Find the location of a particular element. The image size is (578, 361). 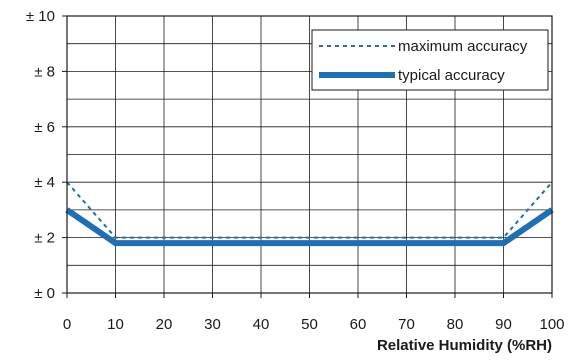

x-tick-label: 100 is located at coordinates (551, 324).